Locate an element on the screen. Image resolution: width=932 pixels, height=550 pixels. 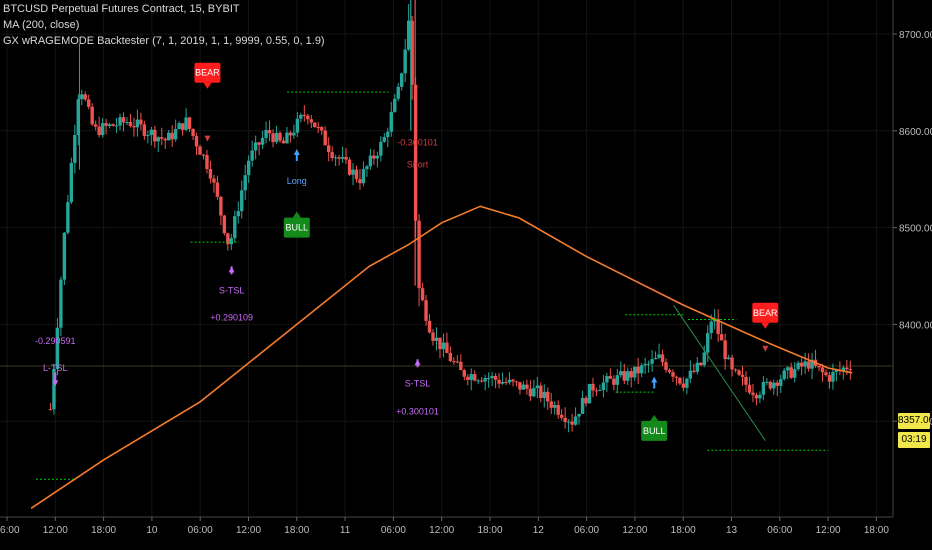
trade-annotation: -0.300101 is located at coordinates (417, 142).